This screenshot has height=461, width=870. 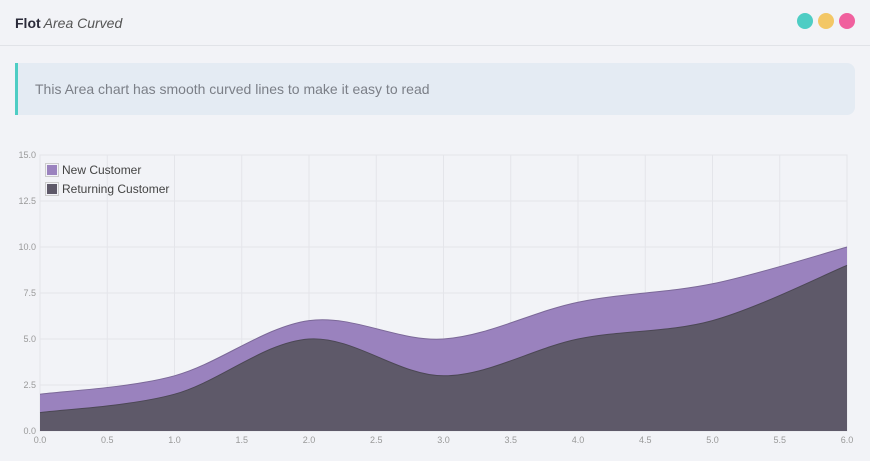 I want to click on x-tick-label: 4.5, so click(x=645, y=440).